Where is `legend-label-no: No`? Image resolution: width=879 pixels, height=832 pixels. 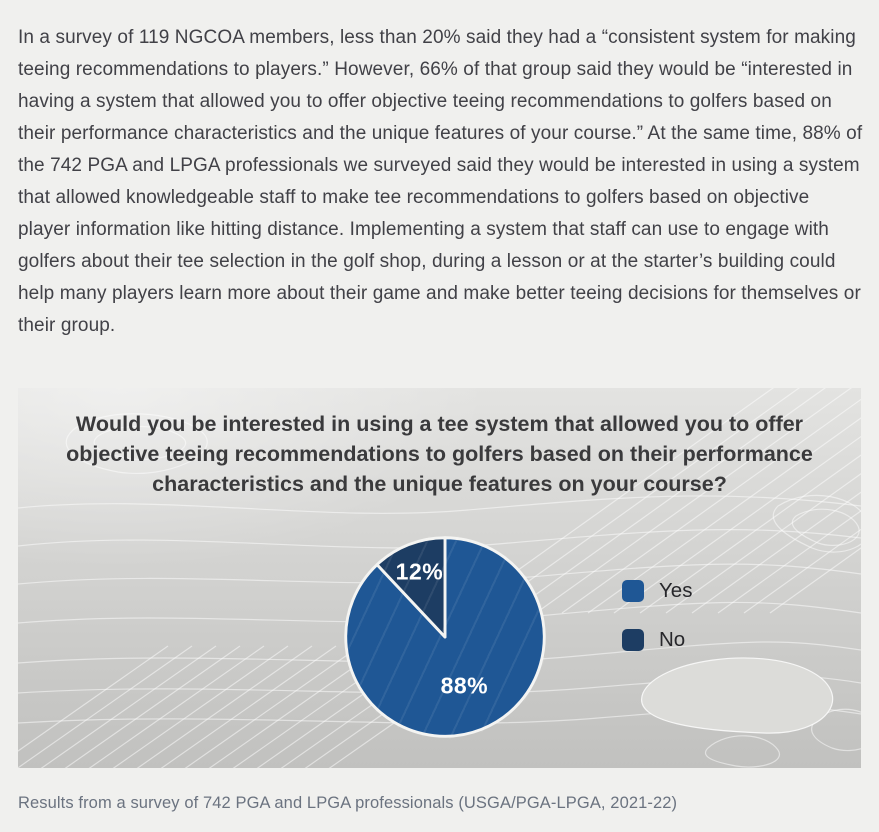
legend-label-no: No is located at coordinates (672, 639).